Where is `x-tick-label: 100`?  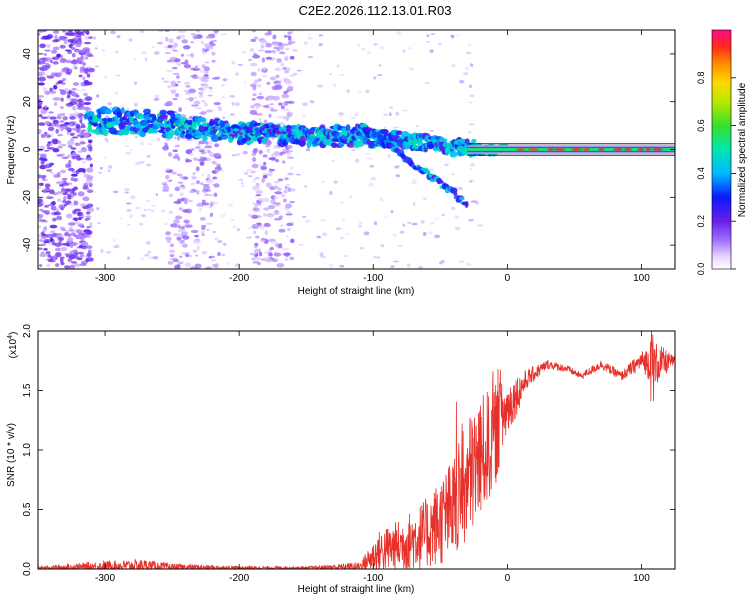
x-tick-label: 100 is located at coordinates (641, 278).